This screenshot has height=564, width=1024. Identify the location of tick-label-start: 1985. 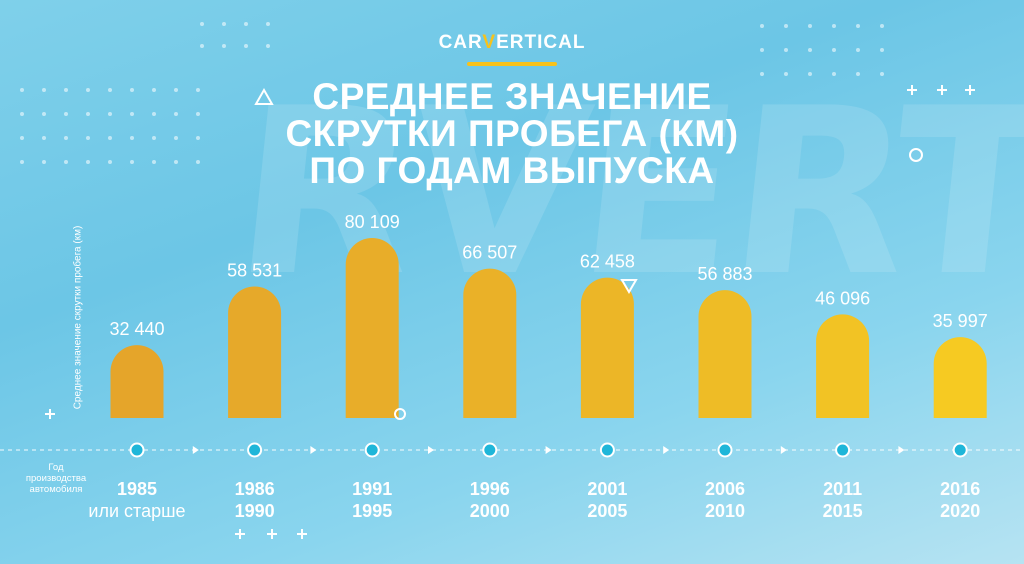
(137, 489).